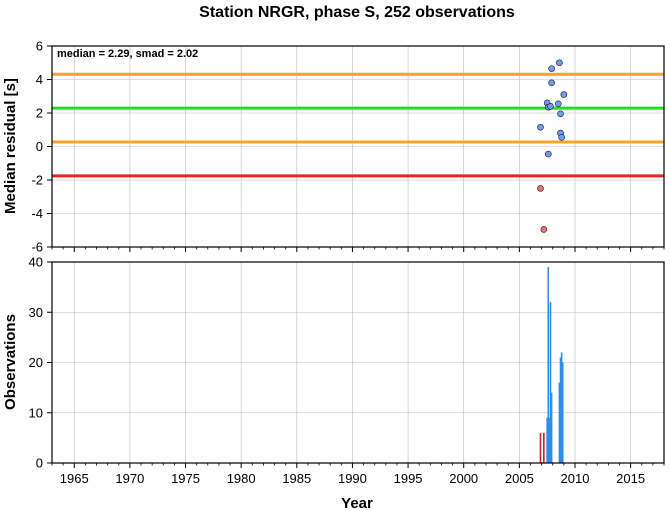 The width and height of the screenshot is (669, 511). I want to click on observations-y-tick-label: 40, so click(36, 262).